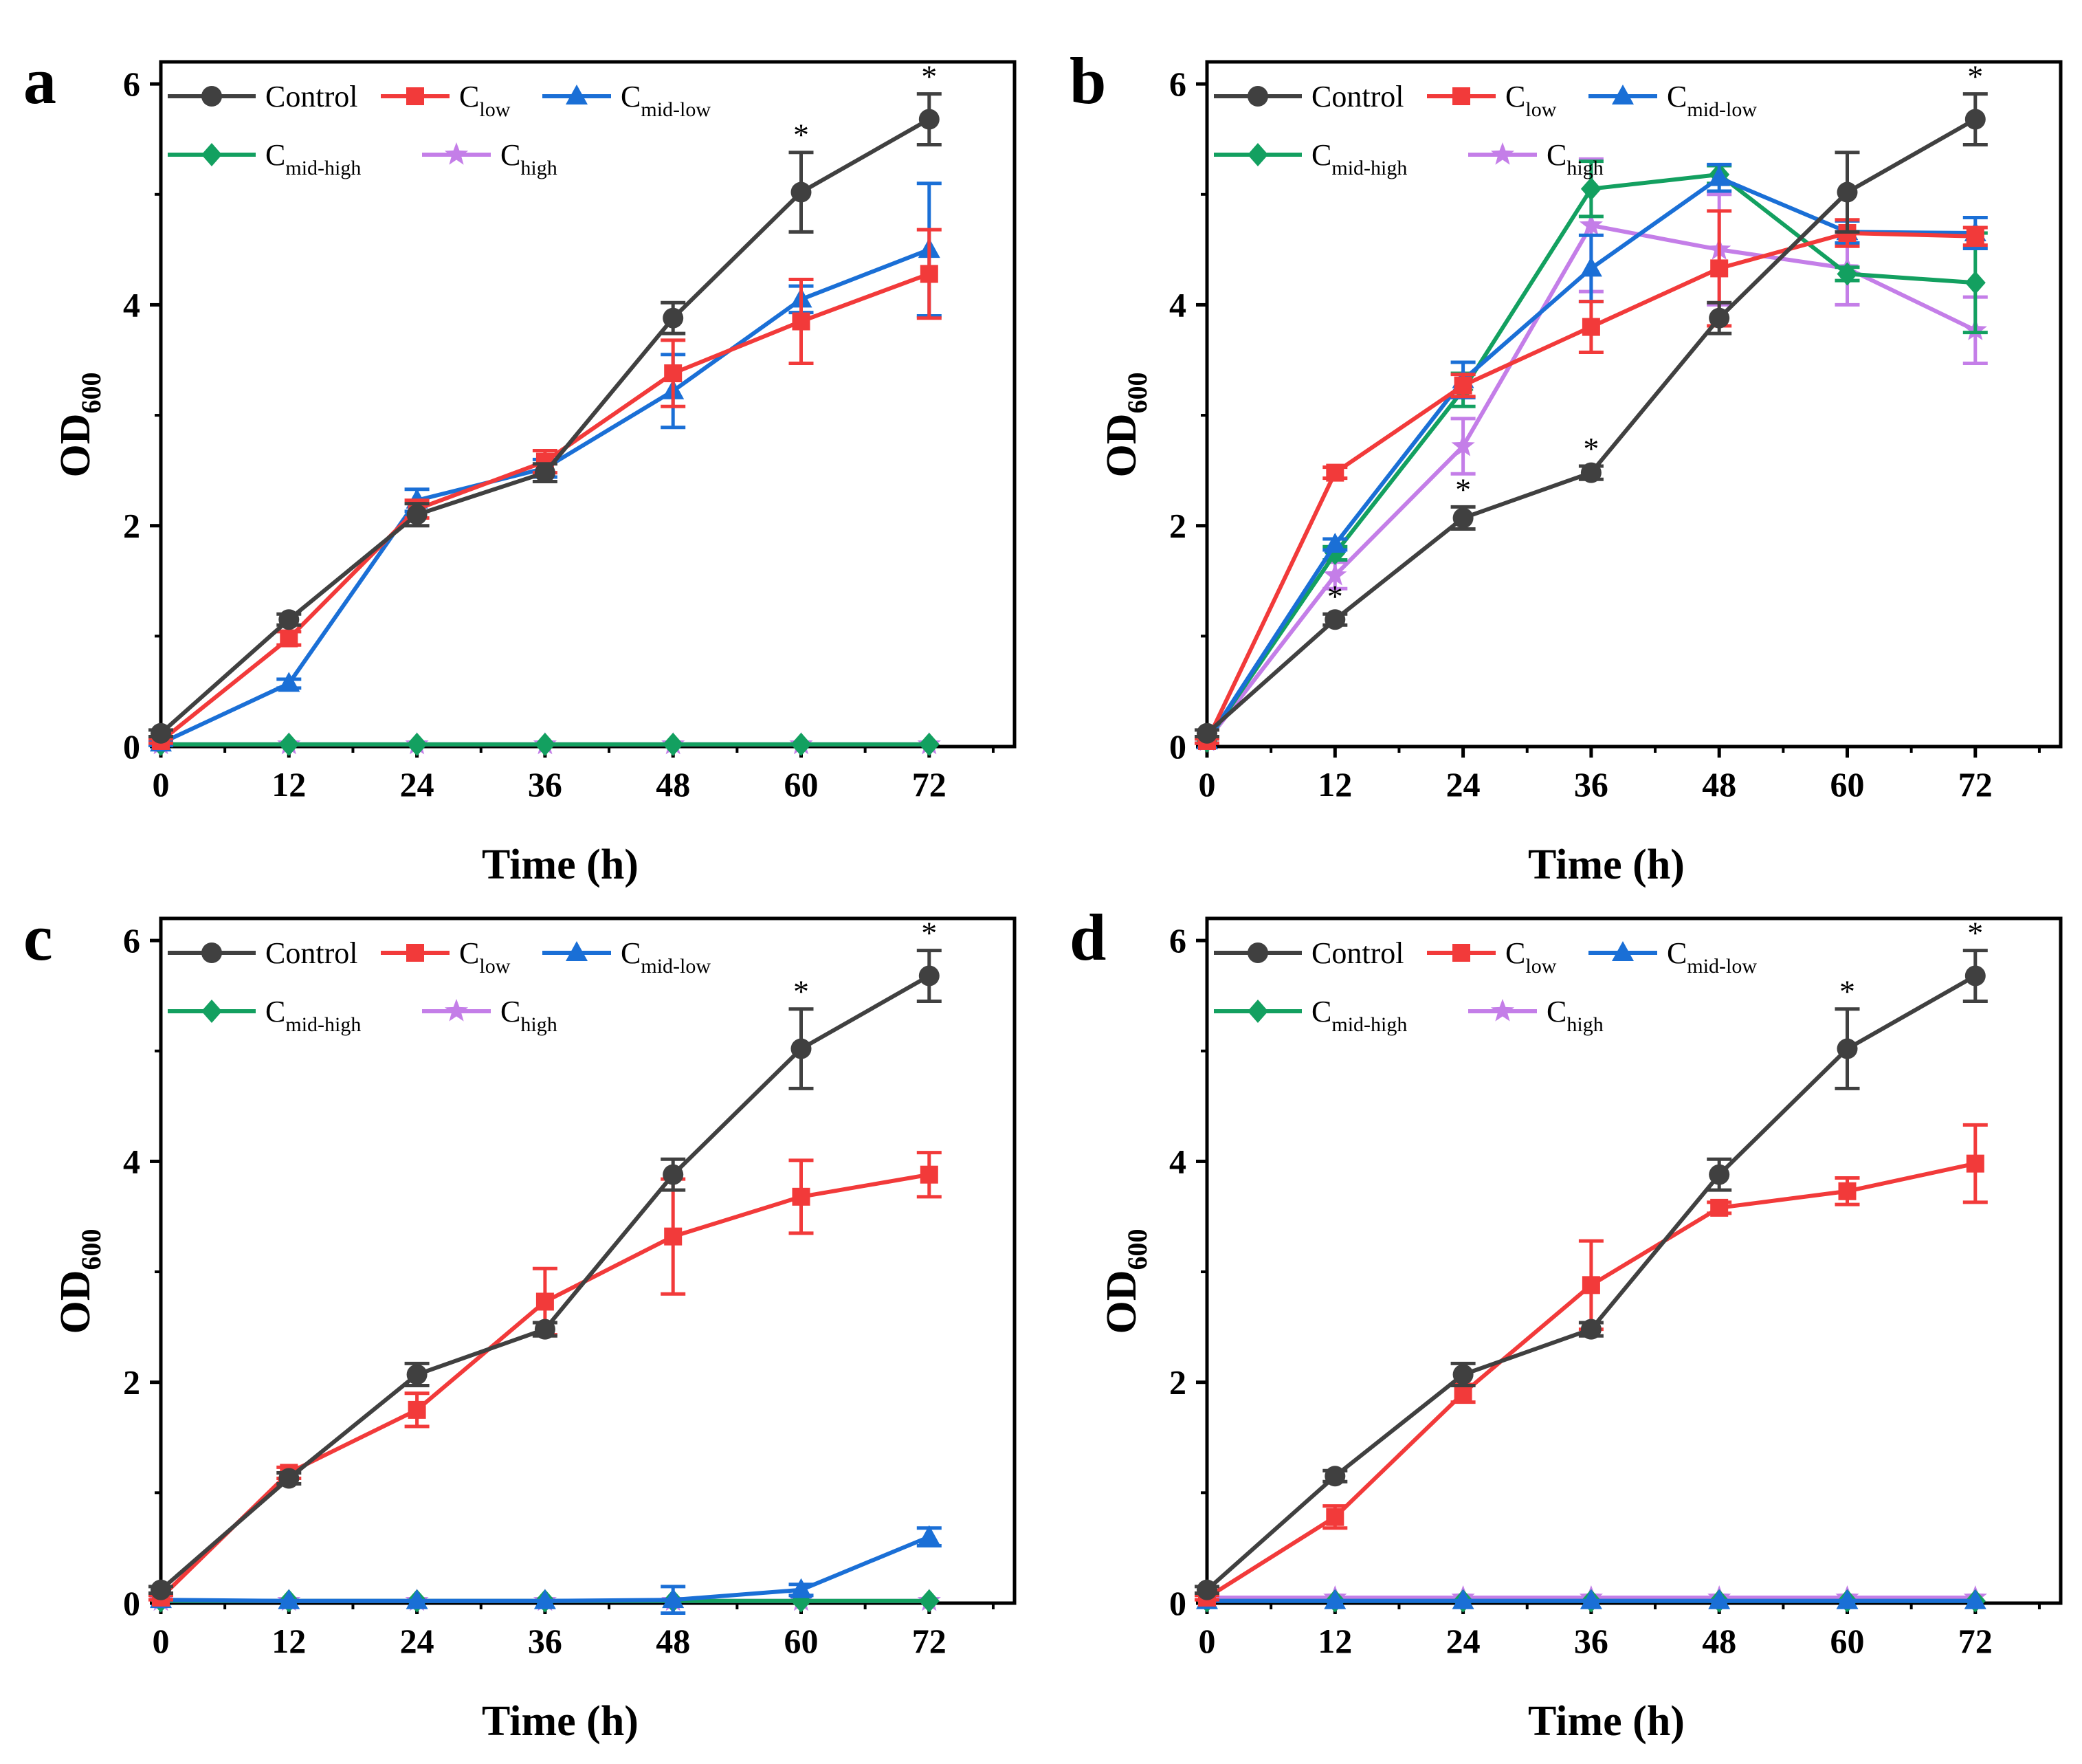 This screenshot has width=2082, height=1764. What do you see at coordinates (417, 785) in the screenshot?
I see `x-tick-label: 24` at bounding box center [417, 785].